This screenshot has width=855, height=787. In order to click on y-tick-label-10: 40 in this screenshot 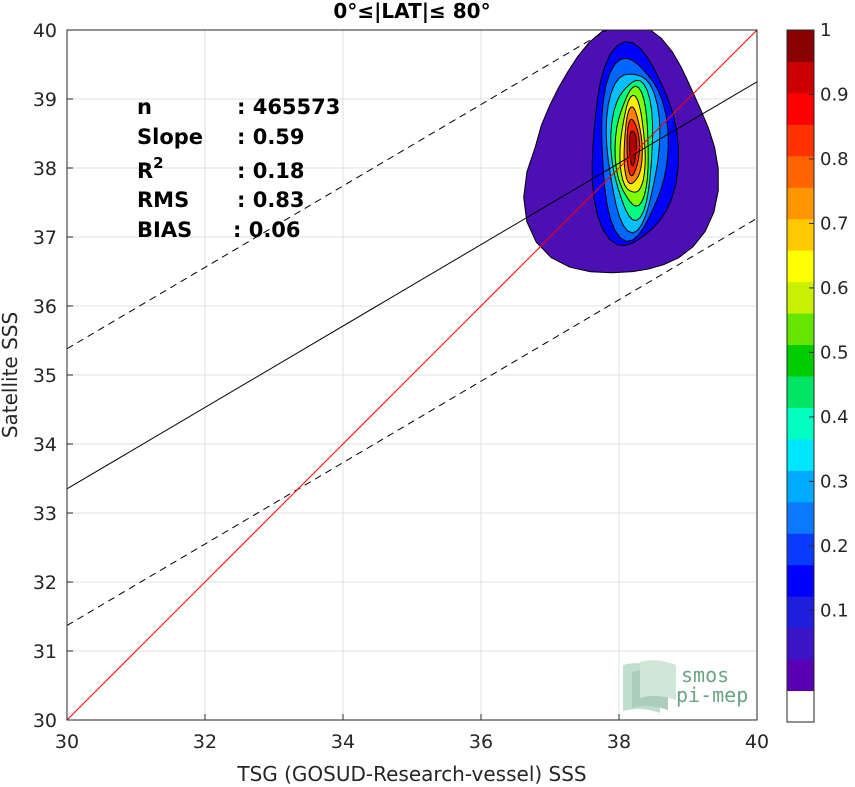, I will do `click(45, 31)`.